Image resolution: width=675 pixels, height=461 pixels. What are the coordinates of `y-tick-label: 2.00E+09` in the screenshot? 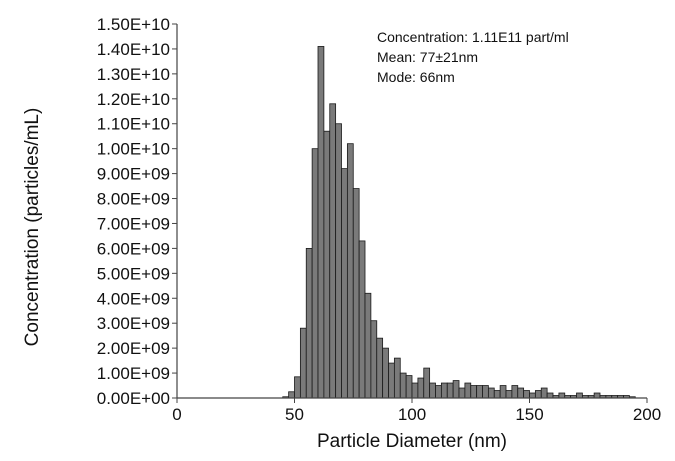 It's located at (133, 348).